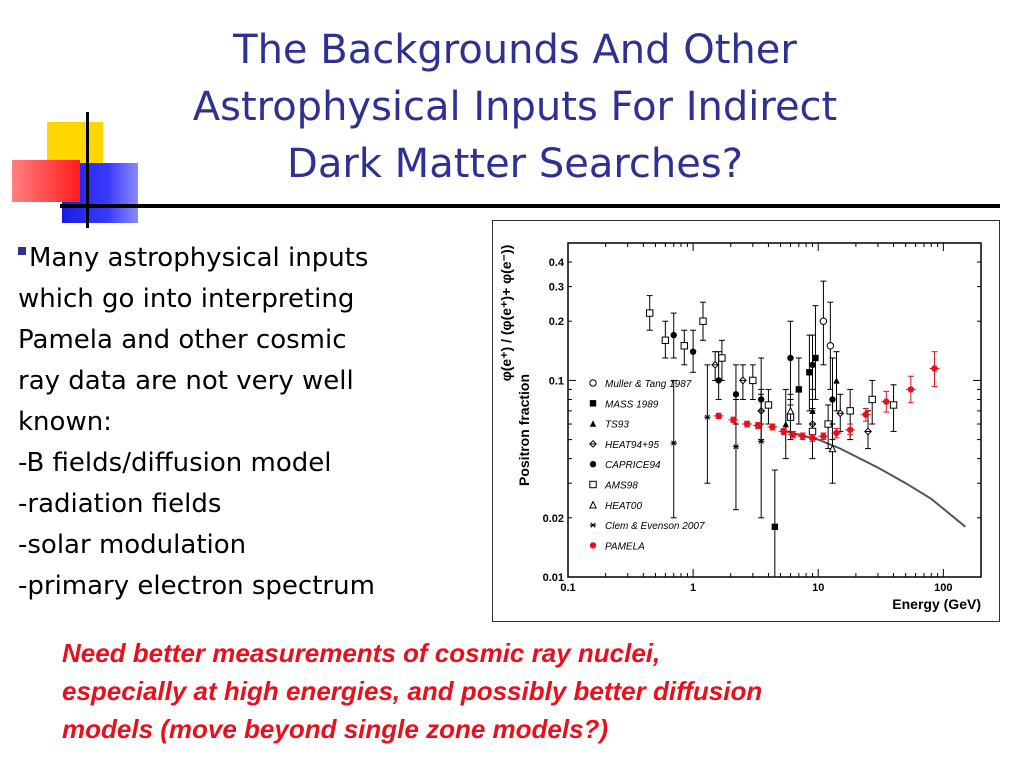 The width and height of the screenshot is (1024, 768). I want to click on legend-marker-heat00, so click(593, 504).